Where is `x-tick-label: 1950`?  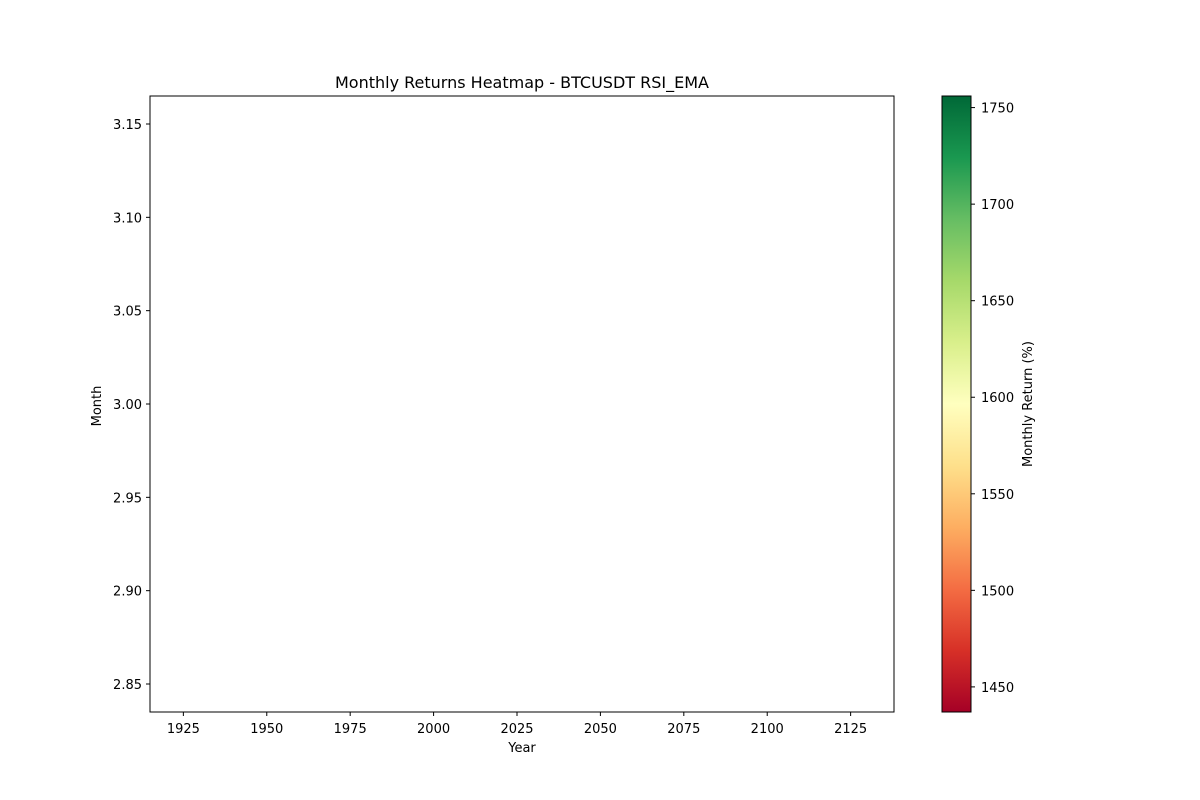
x-tick-label: 1950 is located at coordinates (266, 729).